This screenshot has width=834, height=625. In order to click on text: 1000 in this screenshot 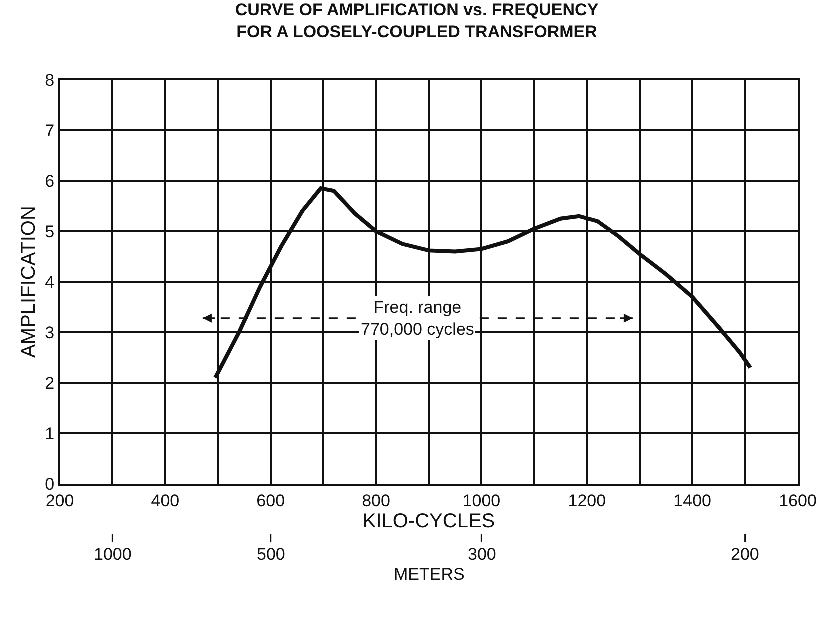, I will do `click(113, 554)`.